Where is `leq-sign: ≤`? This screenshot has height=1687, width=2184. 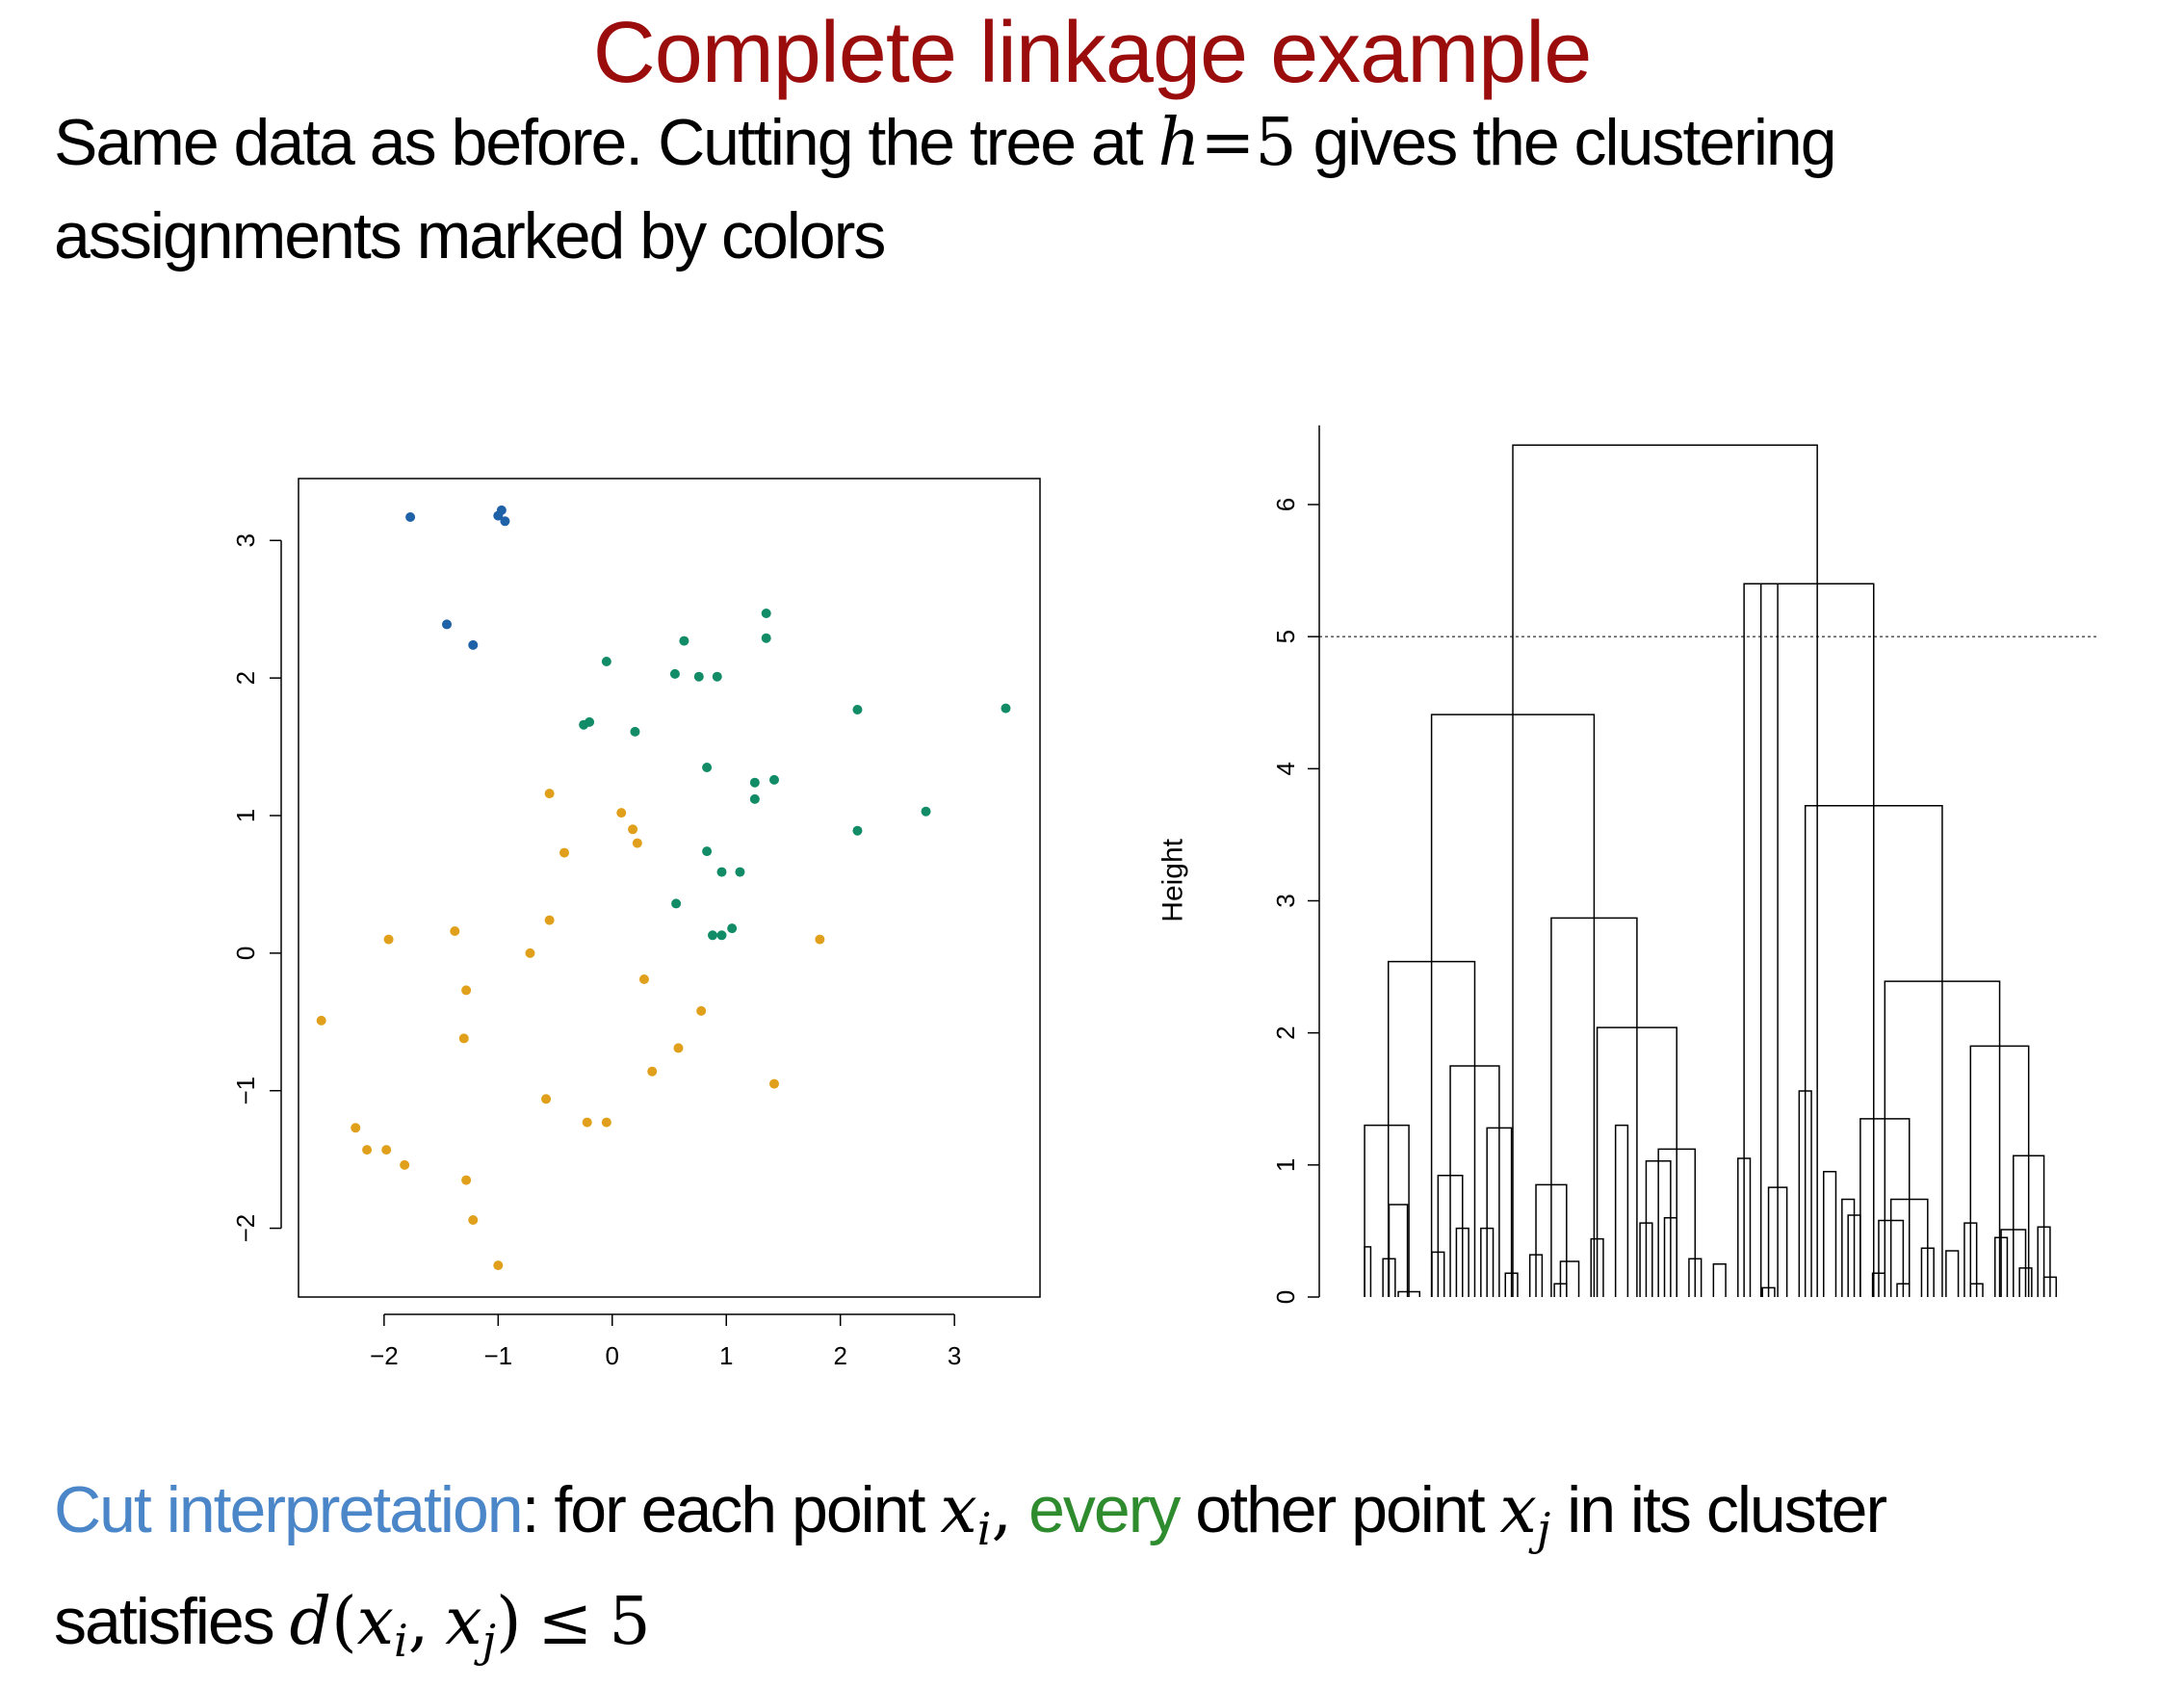
leq-sign: ≤ is located at coordinates (565, 1621).